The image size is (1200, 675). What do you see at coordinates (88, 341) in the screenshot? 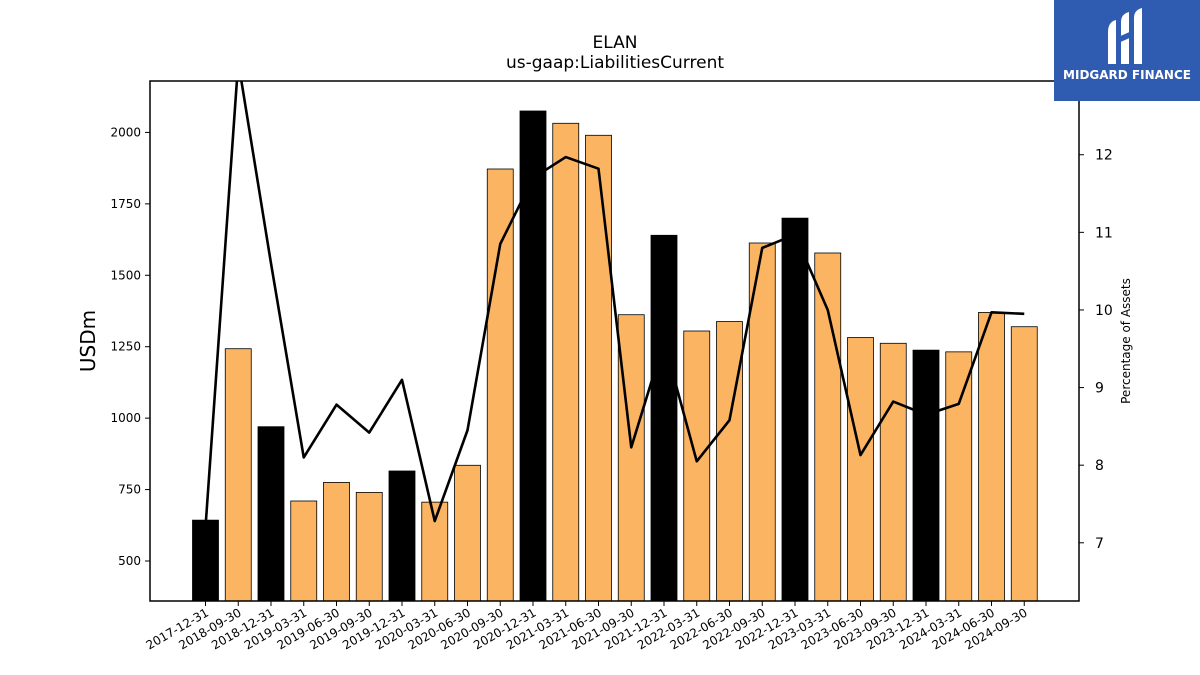
I see `y-axis-label: USDm` at bounding box center [88, 341].